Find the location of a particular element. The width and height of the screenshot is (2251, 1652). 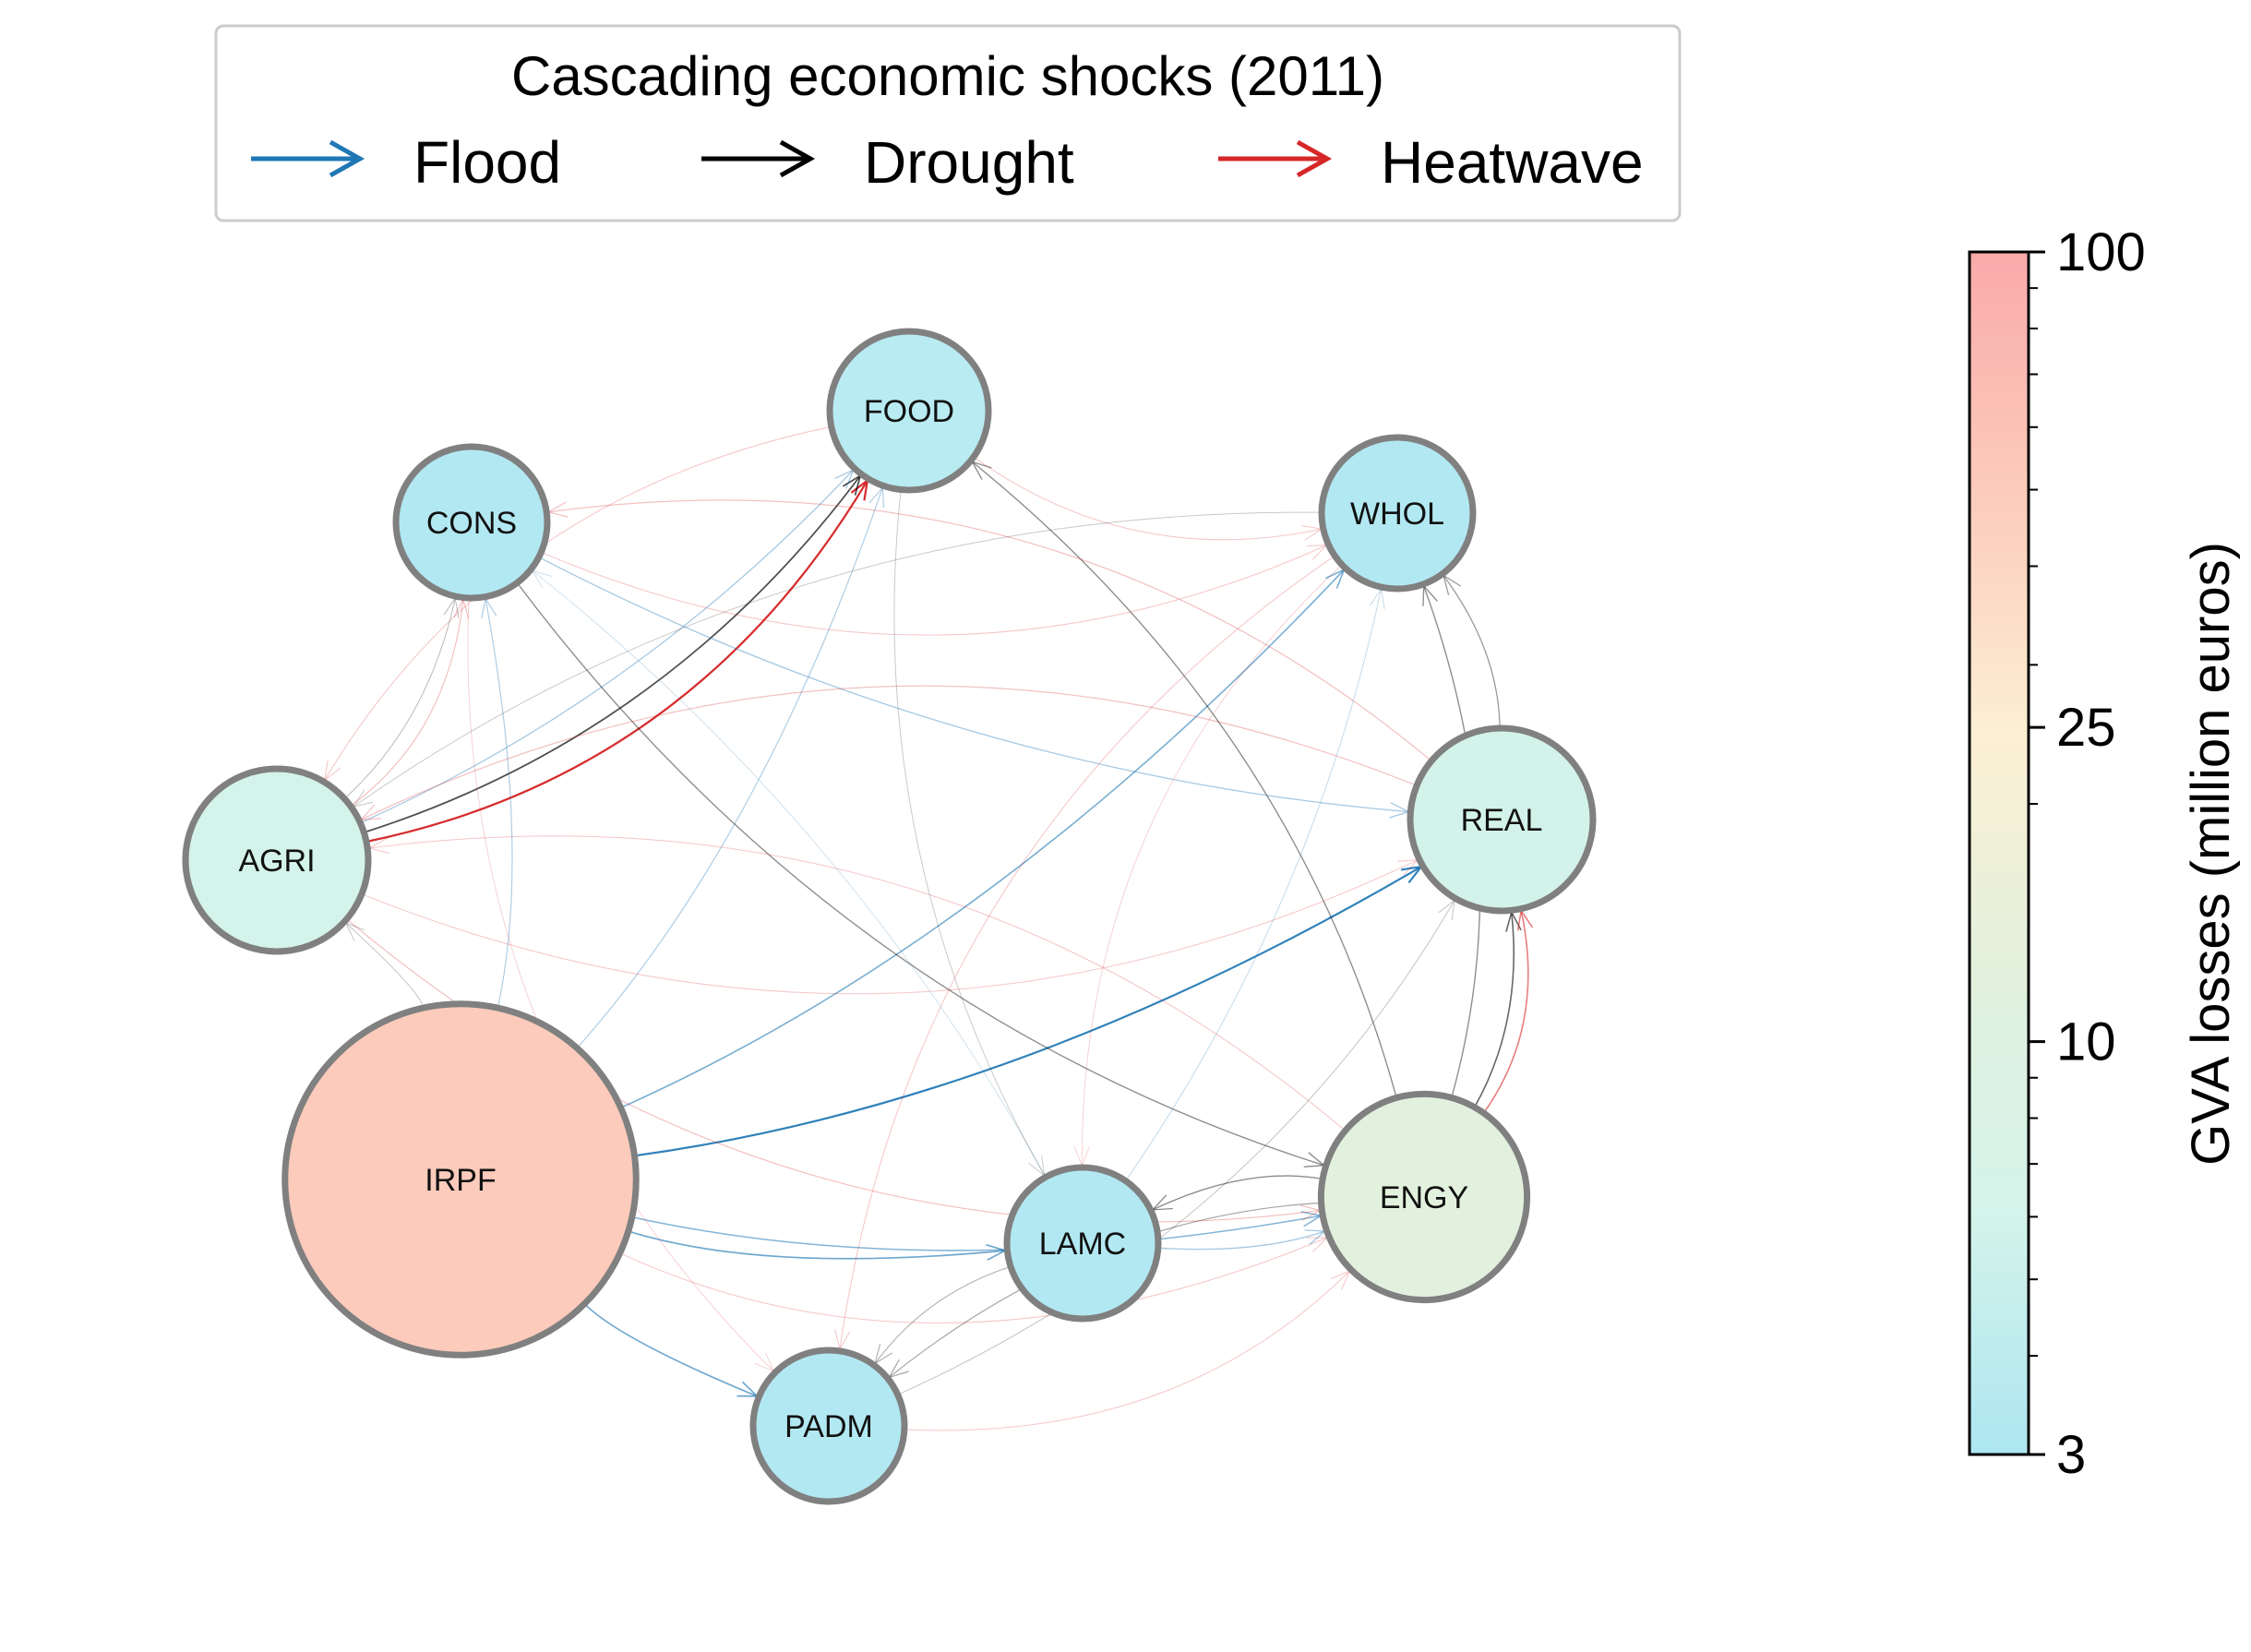

node-cons: CONS is located at coordinates (471, 522).